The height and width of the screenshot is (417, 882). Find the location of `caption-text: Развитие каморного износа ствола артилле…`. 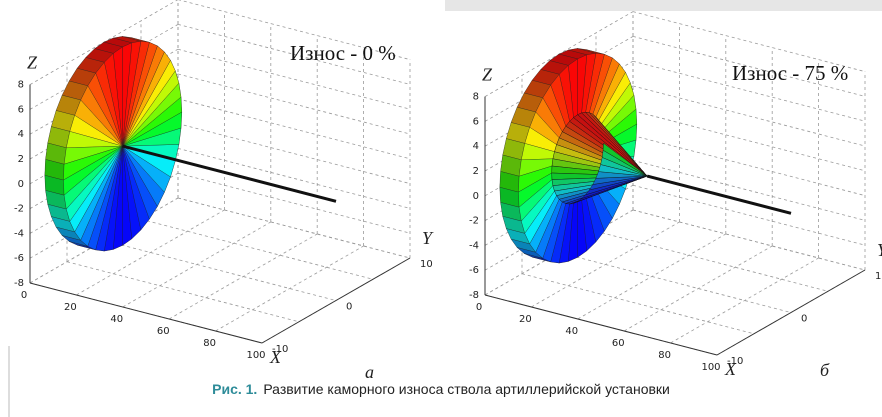

caption-text: Развитие каморного износа ствола артилле… is located at coordinates (466, 389).